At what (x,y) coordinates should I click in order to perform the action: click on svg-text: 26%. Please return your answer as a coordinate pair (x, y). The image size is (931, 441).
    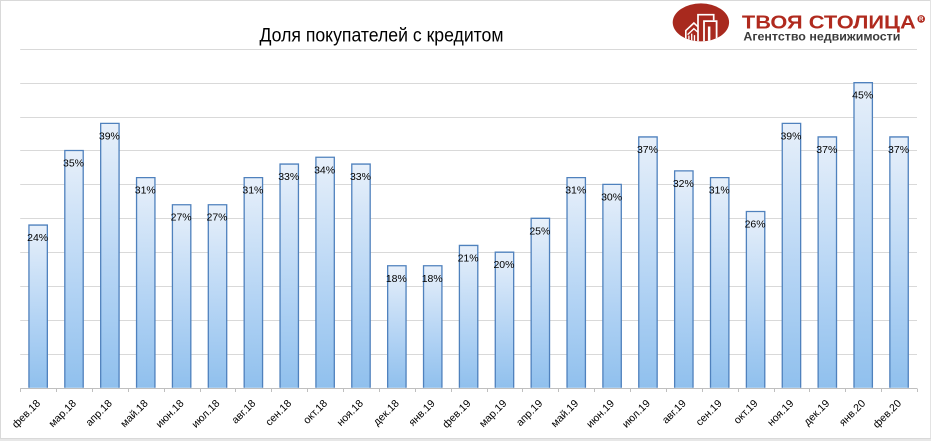
    Looking at the image, I should click on (755, 225).